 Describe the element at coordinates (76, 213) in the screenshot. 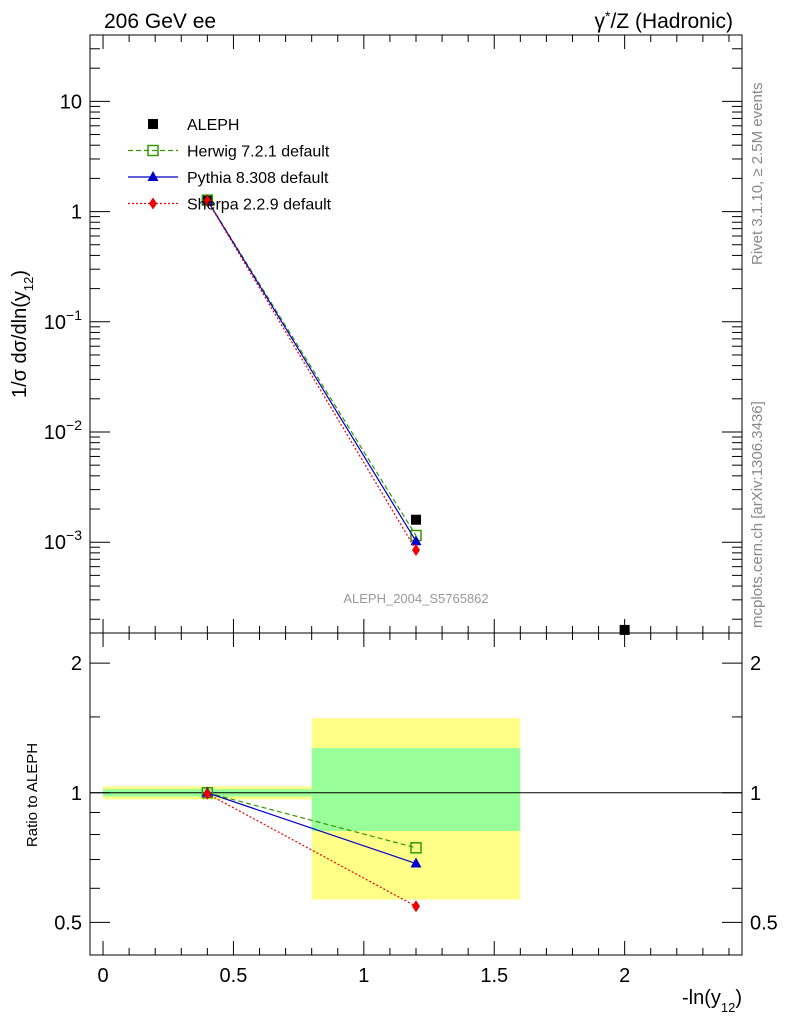

I see `main-y-tick-label: 1` at that location.